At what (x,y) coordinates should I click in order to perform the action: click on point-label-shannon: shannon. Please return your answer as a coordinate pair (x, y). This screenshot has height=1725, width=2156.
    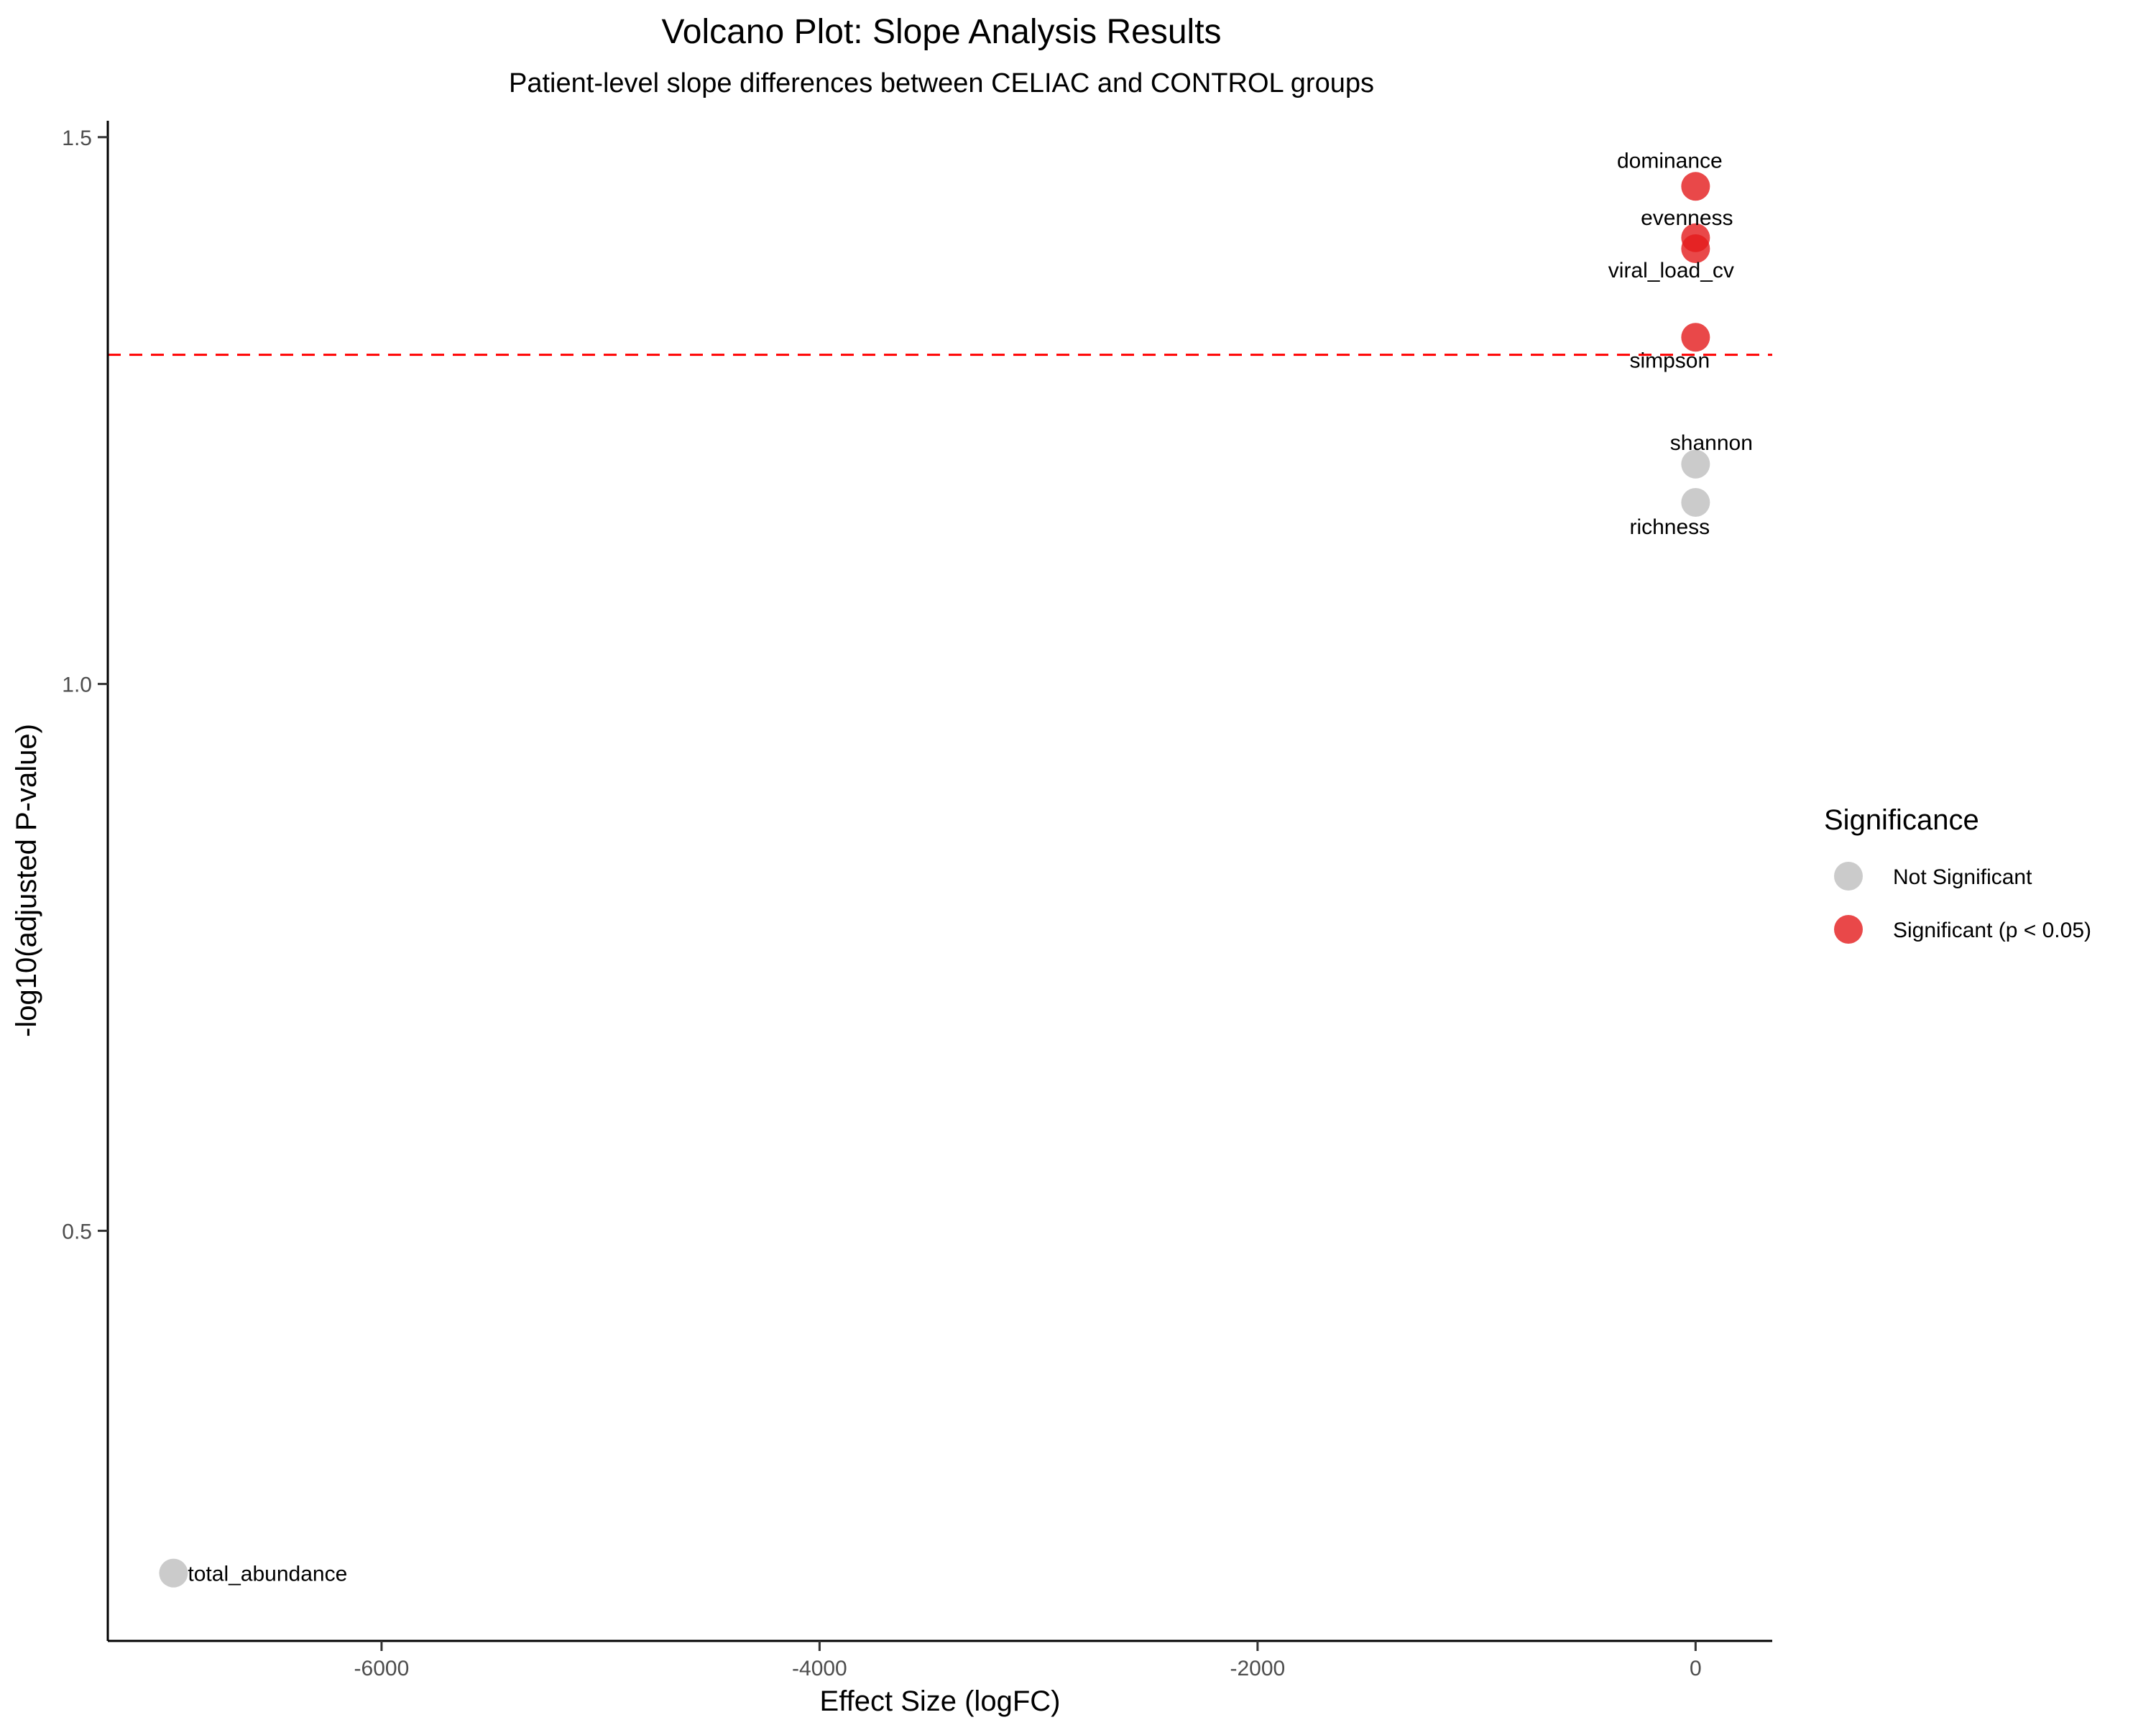
    Looking at the image, I should click on (1712, 443).